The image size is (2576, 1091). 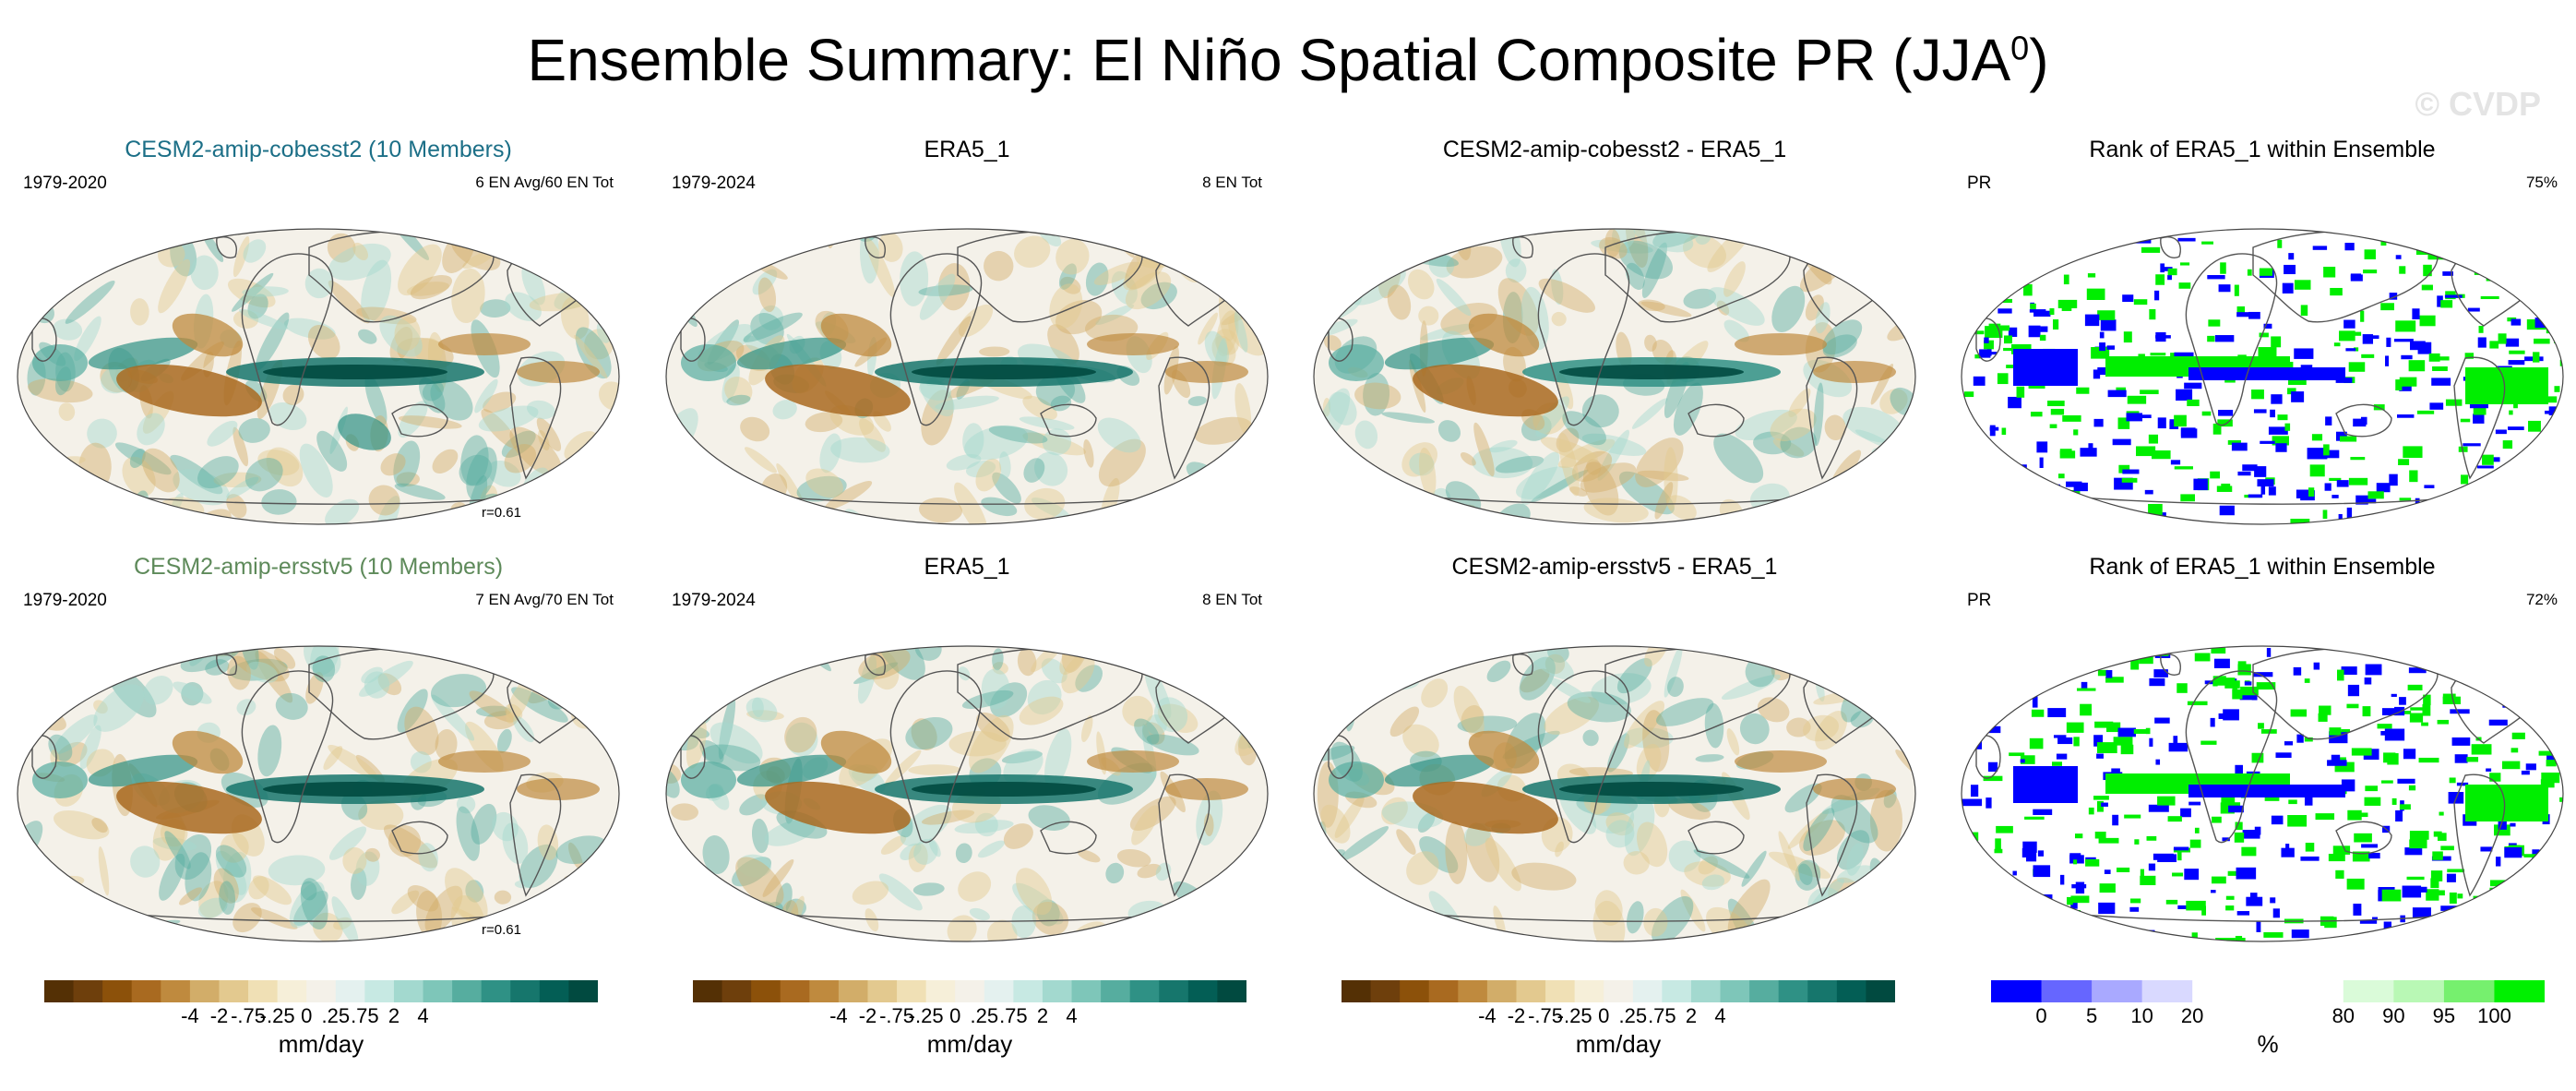 What do you see at coordinates (2268, 1044) in the screenshot?
I see `colorbar-unit: %` at bounding box center [2268, 1044].